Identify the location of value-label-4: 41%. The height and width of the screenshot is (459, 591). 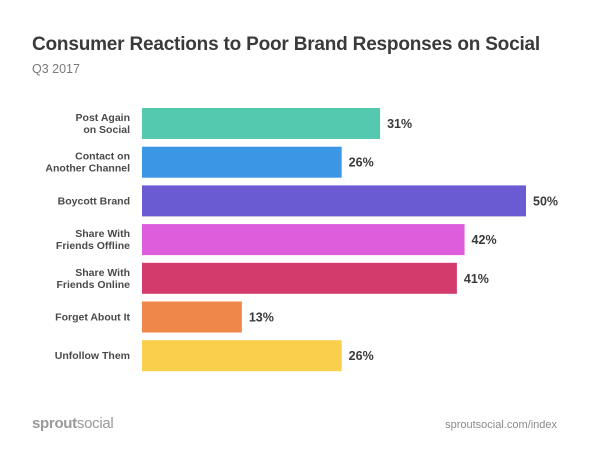
(476, 279).